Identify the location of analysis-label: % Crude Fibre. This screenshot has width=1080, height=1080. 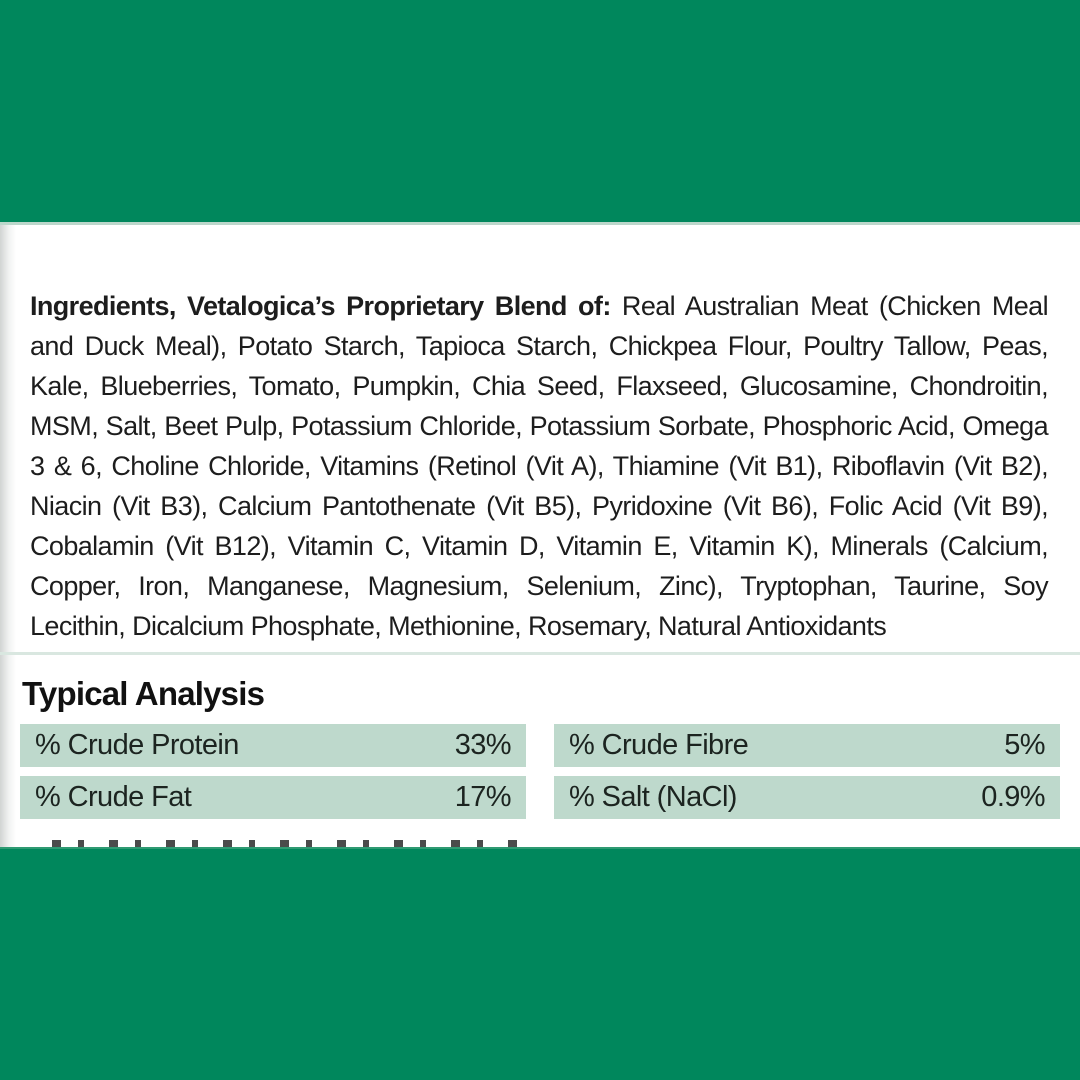
(659, 745).